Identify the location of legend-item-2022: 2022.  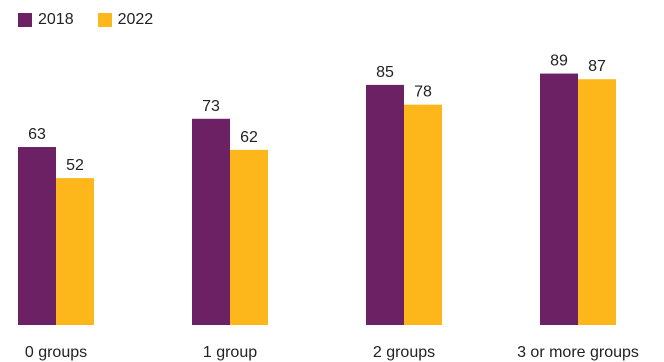
(125, 20).